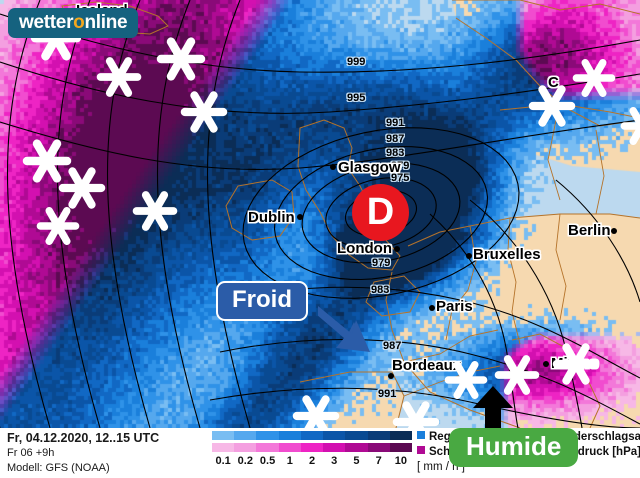 The image size is (640, 478). Describe the element at coordinates (356, 98) in the screenshot. I see `isobar-label: 995` at that location.